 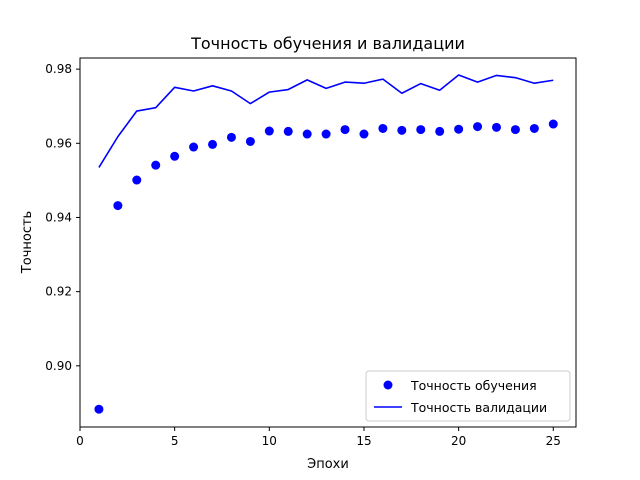 What do you see at coordinates (58, 217) in the screenshot?
I see `y-tick-label: 0.94` at bounding box center [58, 217].